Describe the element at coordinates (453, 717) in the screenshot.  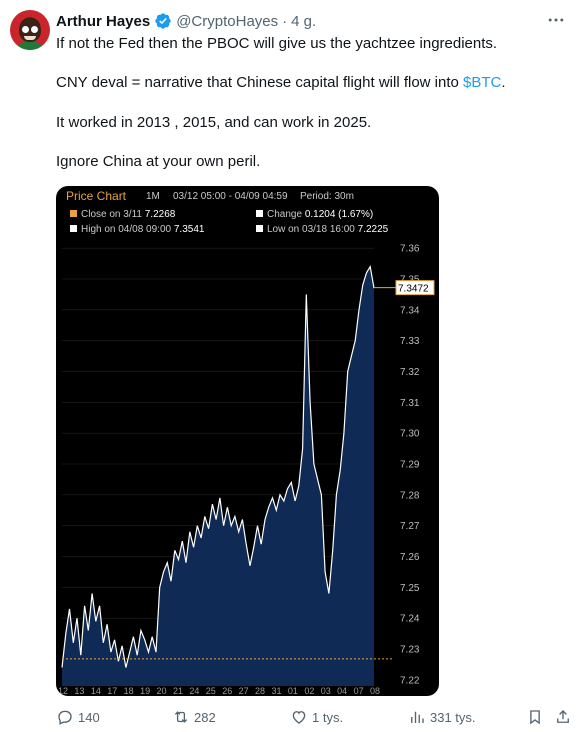
I see `views-count: 331 tys.` at that location.